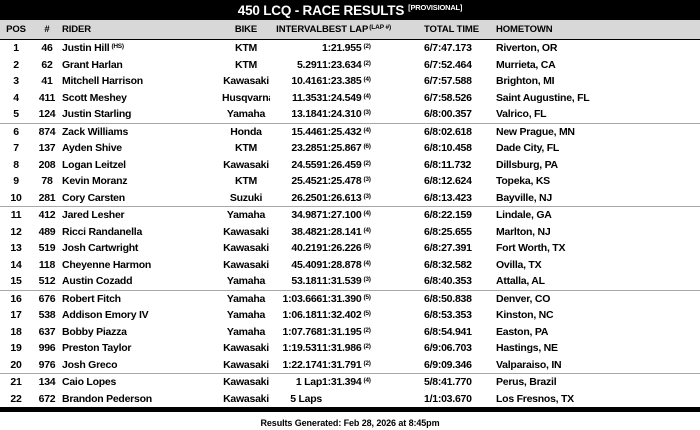  What do you see at coordinates (306, 281) in the screenshot?
I see `interval-cell: 53.181` at bounding box center [306, 281].